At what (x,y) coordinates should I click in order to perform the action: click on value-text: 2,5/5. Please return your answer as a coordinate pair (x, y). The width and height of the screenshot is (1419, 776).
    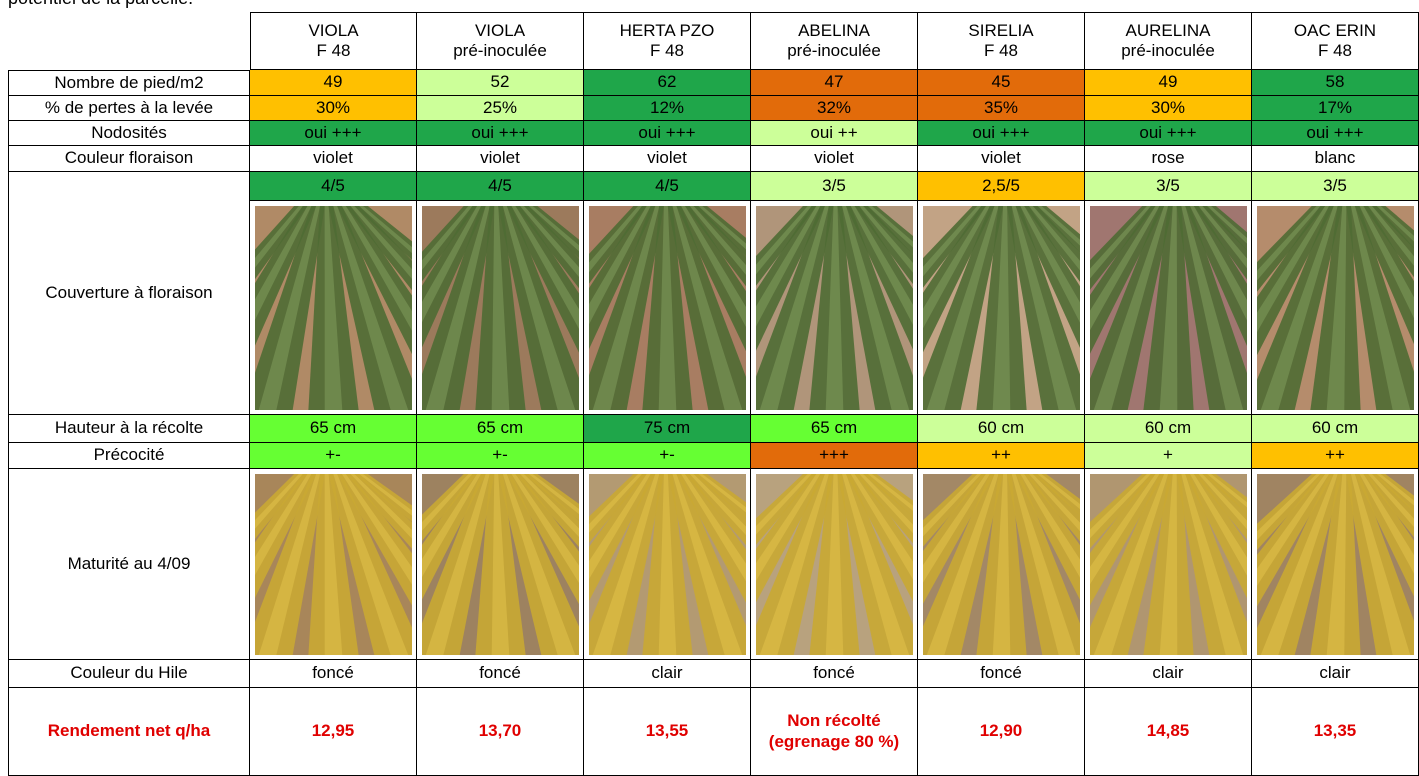
    Looking at the image, I should click on (1001, 185).